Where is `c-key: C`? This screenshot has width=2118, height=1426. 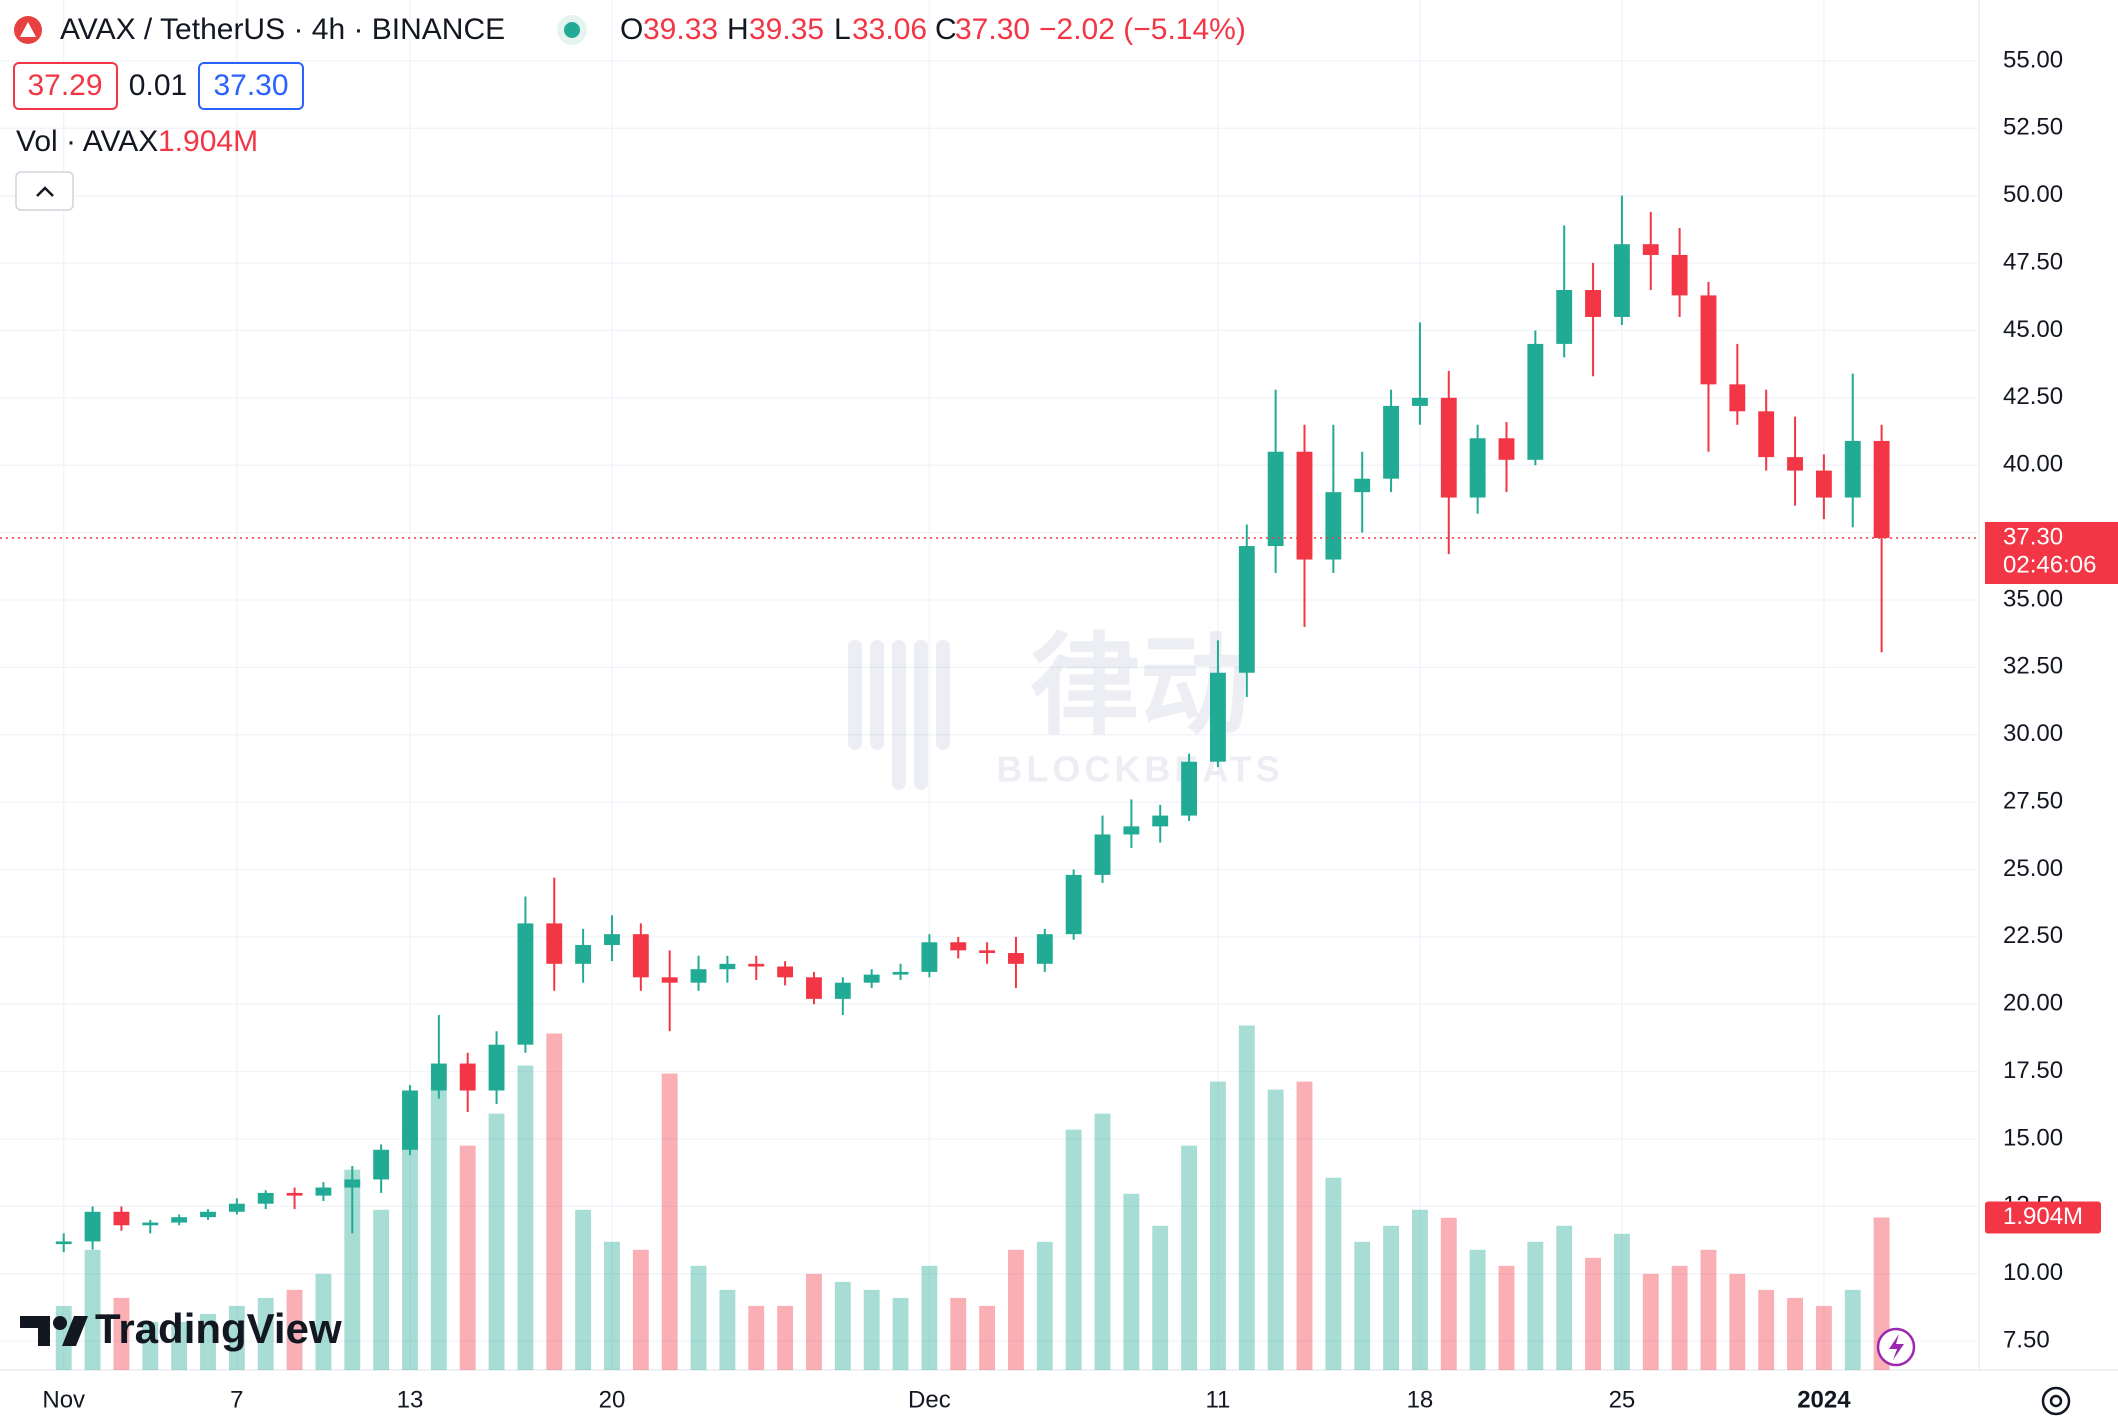 c-key: C is located at coordinates (946, 29).